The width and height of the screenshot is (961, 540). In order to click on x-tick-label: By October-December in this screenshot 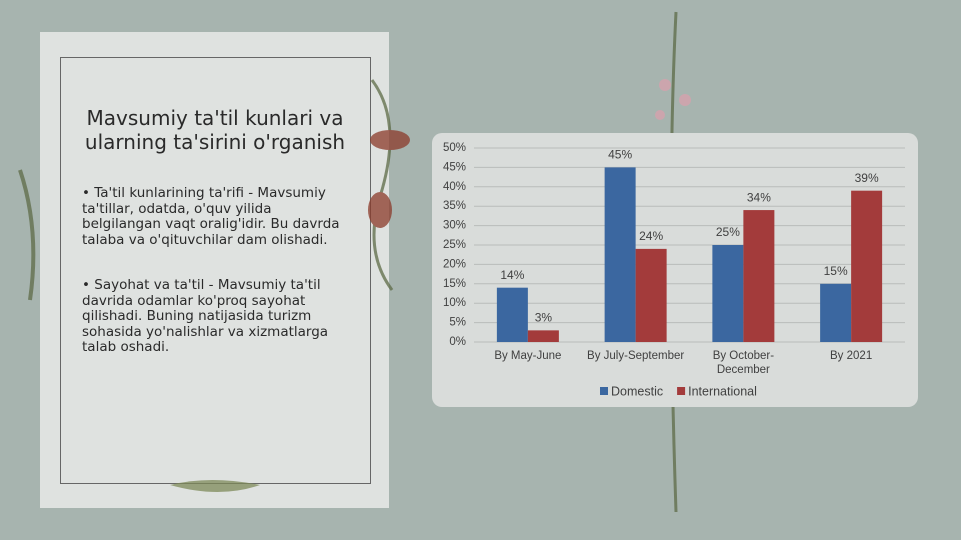, I will do `click(743, 363)`.